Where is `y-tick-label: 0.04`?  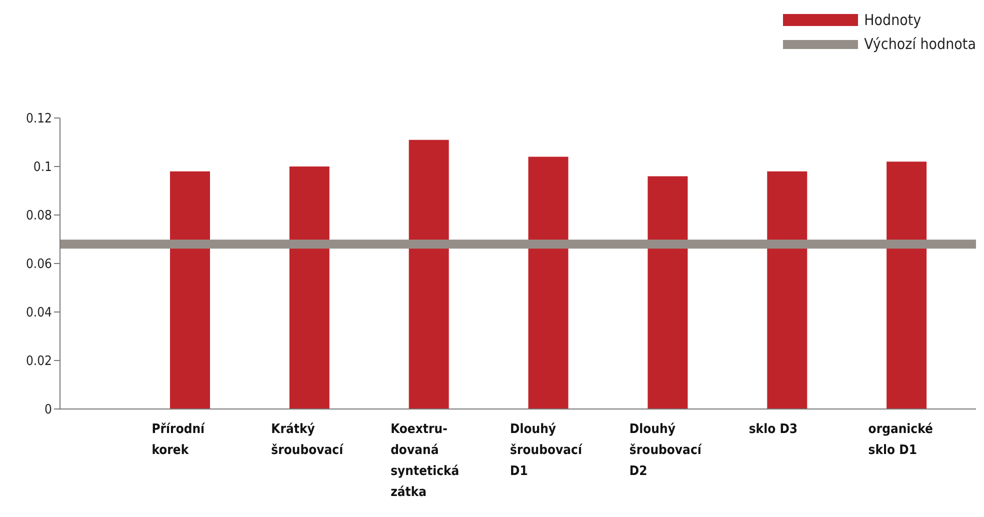 y-tick-label: 0.04 is located at coordinates (39, 313).